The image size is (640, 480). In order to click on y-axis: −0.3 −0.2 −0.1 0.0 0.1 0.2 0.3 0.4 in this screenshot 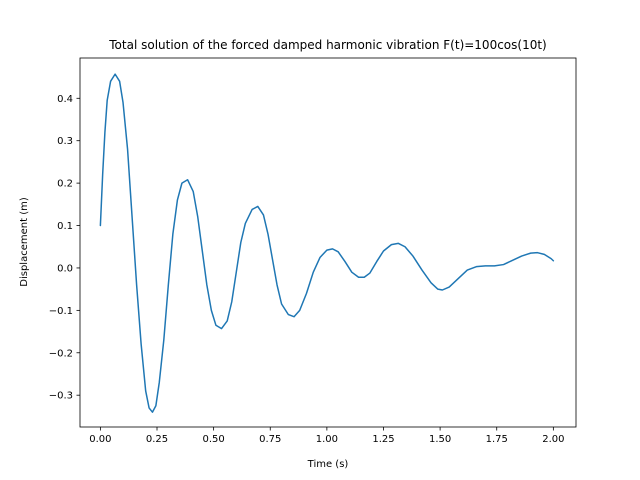, I will do `click(64, 248)`.